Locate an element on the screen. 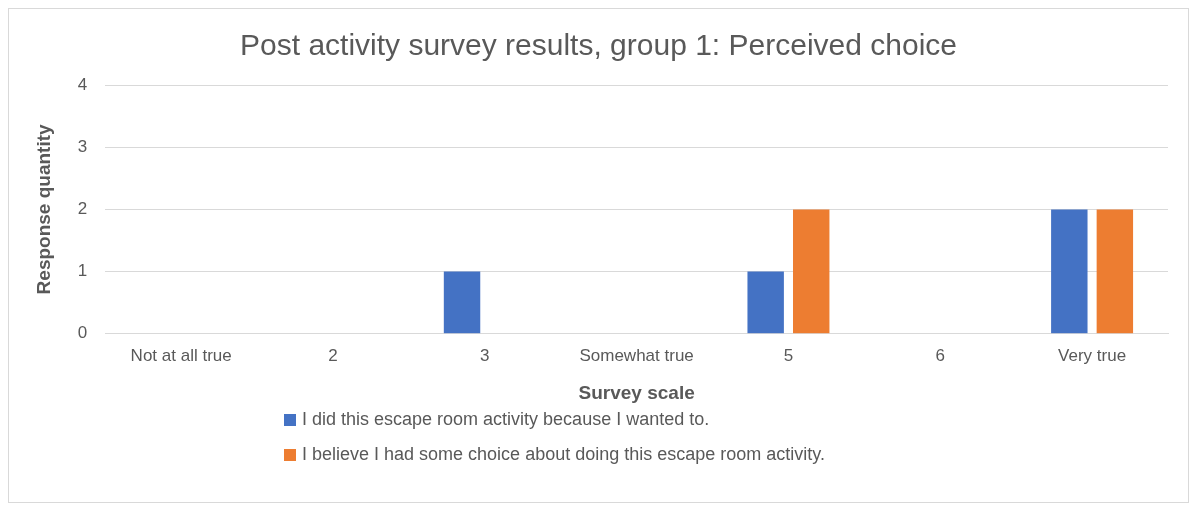 This screenshot has height=511, width=1197. x-axis-title: Survey scale is located at coordinates (636, 392).